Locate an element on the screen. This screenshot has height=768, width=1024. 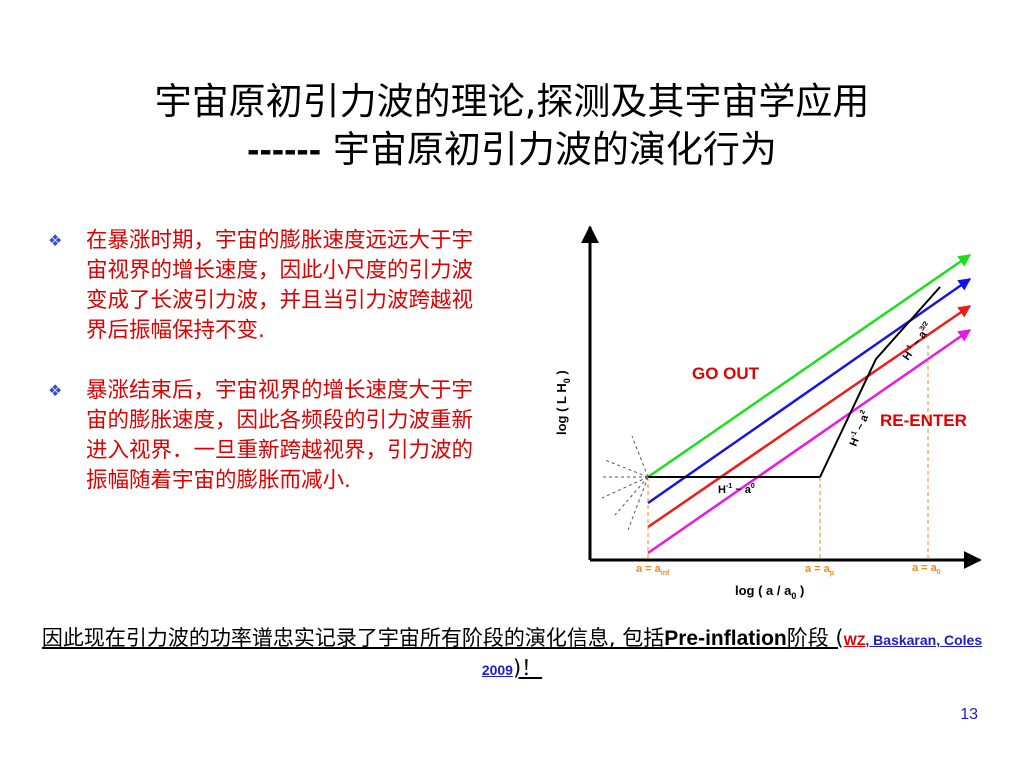
reference-link: , Baskaran, Coles 2009 is located at coordinates (732, 655).